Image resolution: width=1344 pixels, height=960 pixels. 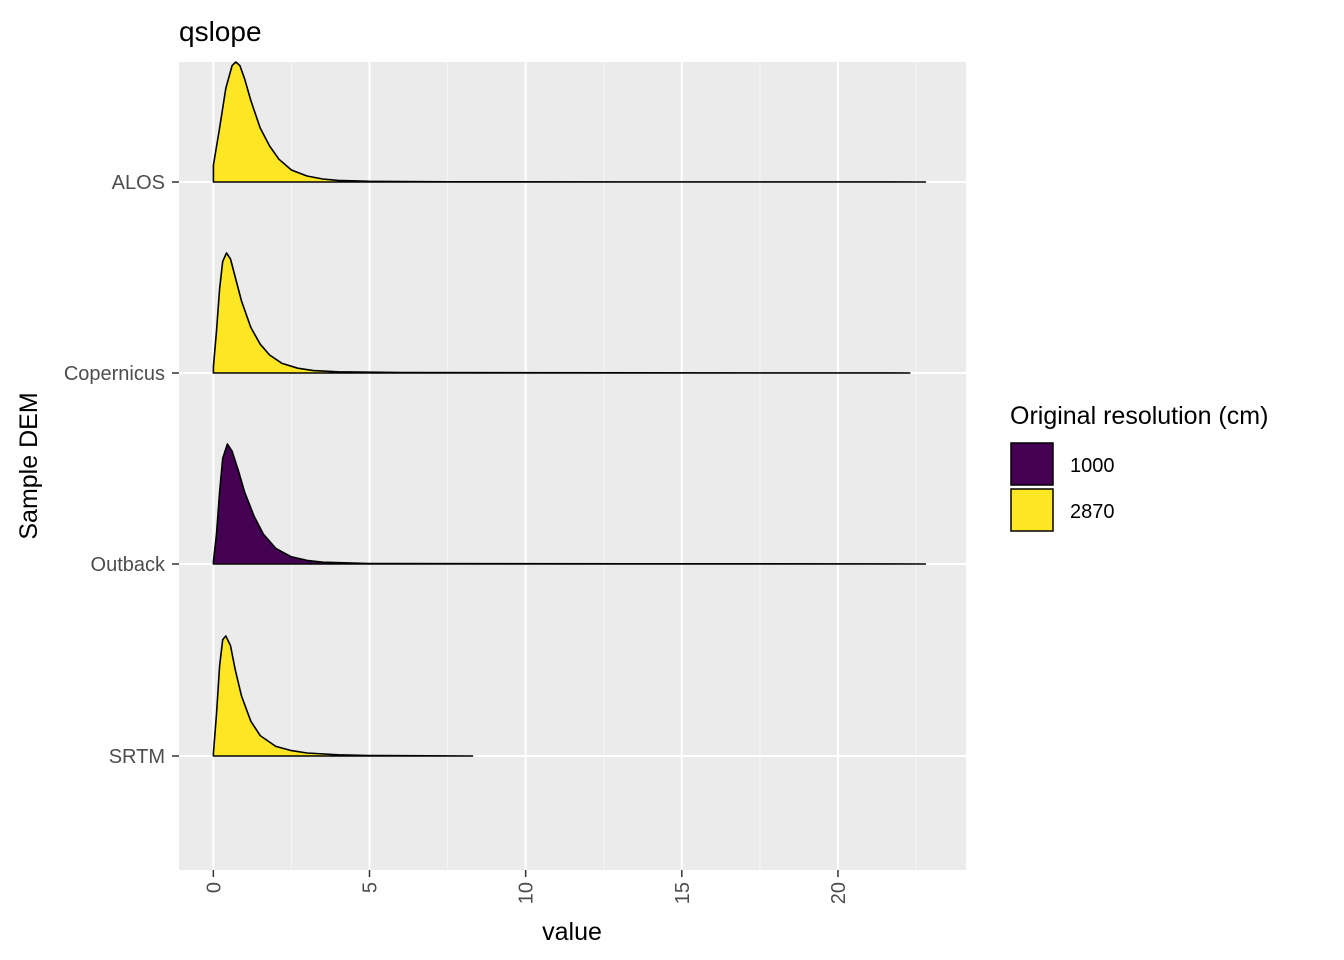 I want to click on y-tick-label: Copernicus, so click(x=114, y=374).